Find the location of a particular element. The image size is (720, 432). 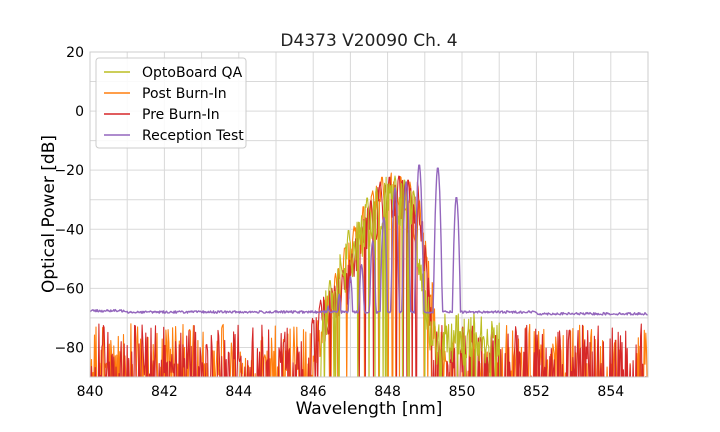

legend-label: Pre Burn-In is located at coordinates (181, 115).